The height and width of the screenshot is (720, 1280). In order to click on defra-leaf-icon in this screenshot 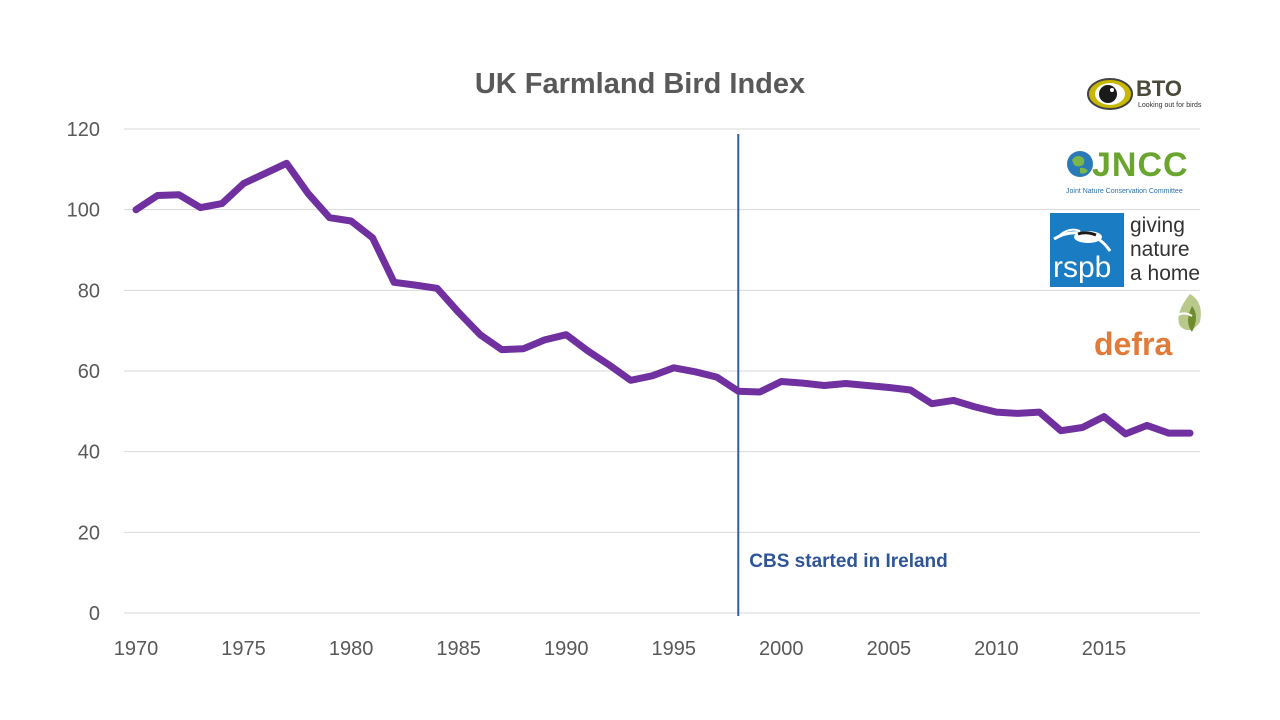, I will do `click(1187, 313)`.